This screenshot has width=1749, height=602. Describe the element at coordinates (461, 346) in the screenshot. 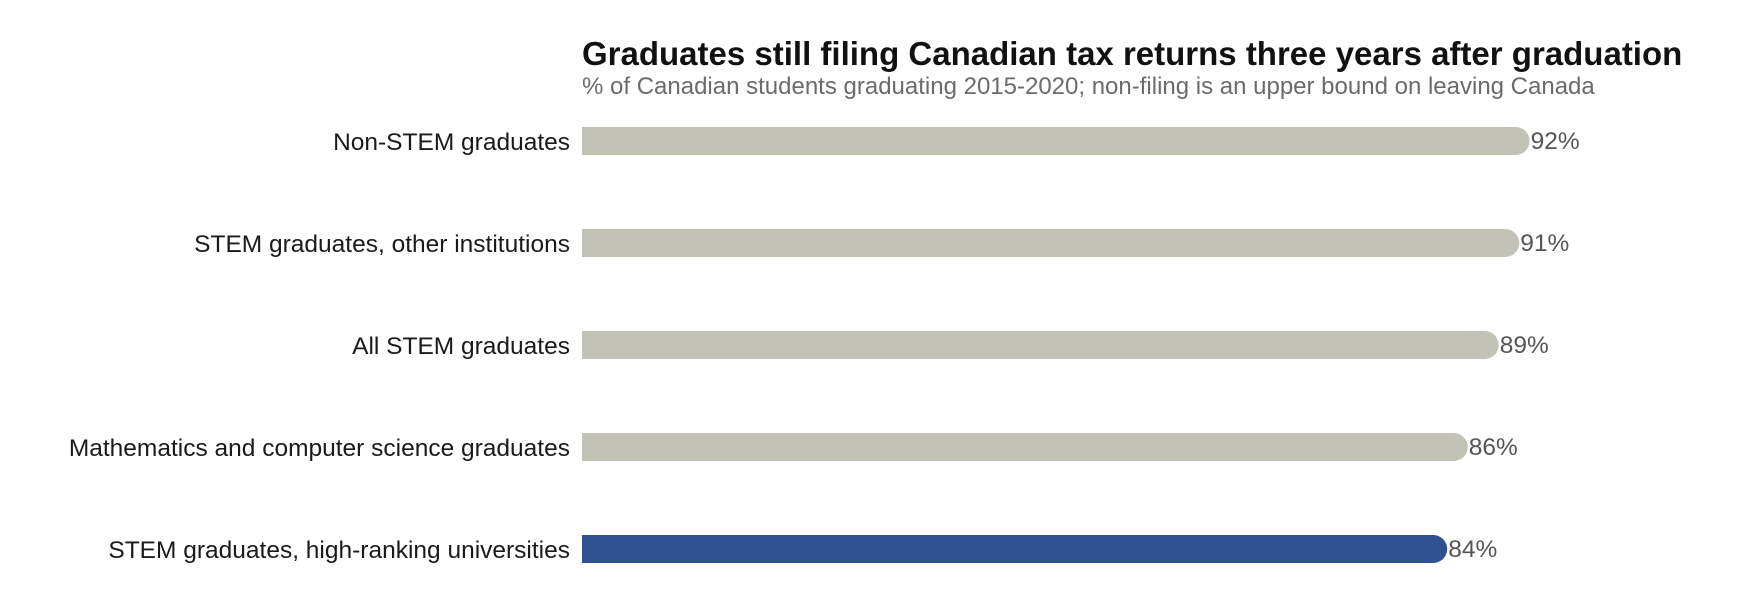

I see `category-label: All STEM graduates` at that location.